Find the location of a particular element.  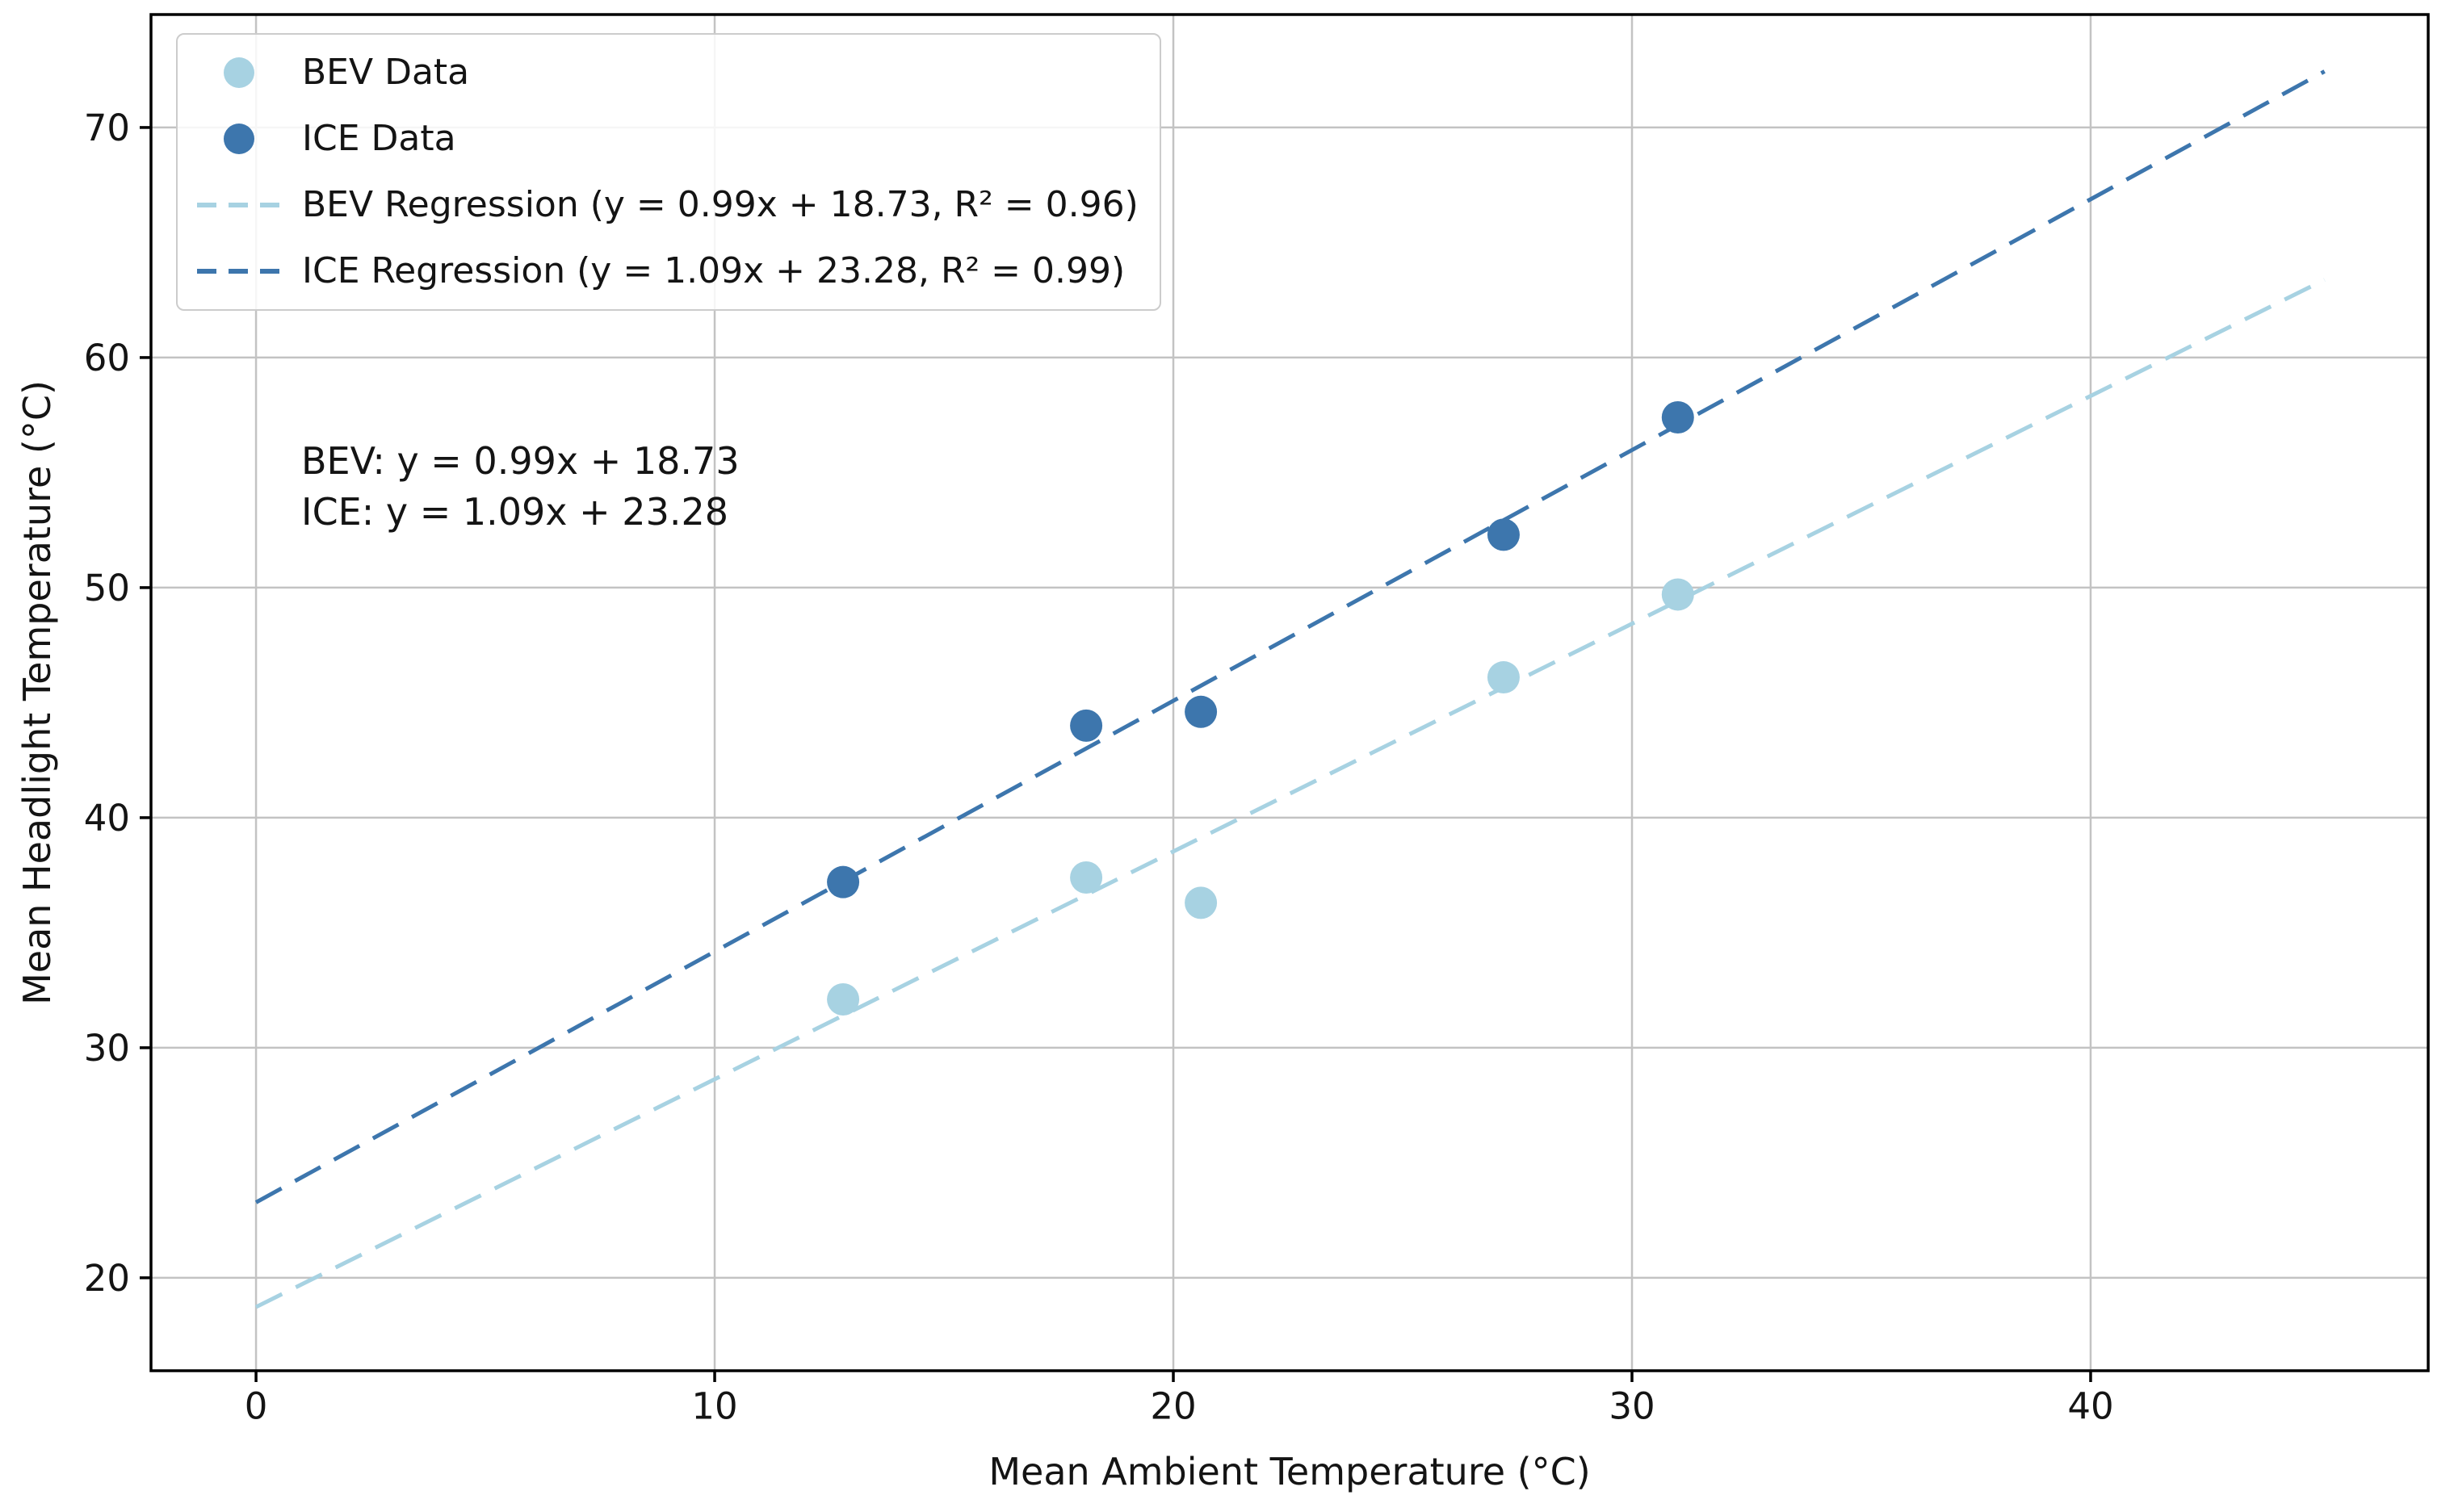

ice-regression-legend-marker is located at coordinates (239, 271).